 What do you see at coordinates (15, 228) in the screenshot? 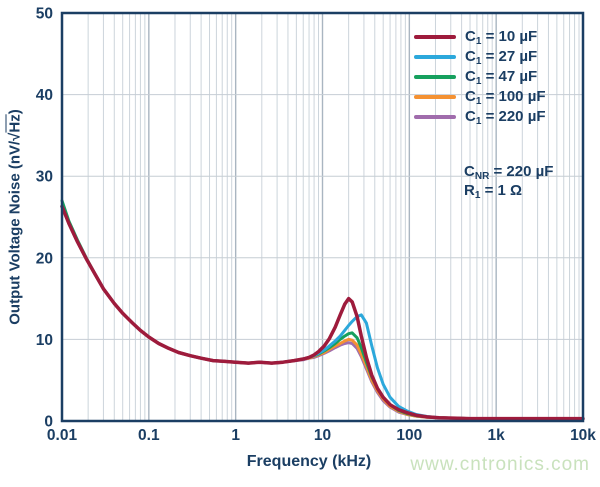
I see `y-axis-title-text: Output Voltage Noise (nV/√` at bounding box center [15, 228].